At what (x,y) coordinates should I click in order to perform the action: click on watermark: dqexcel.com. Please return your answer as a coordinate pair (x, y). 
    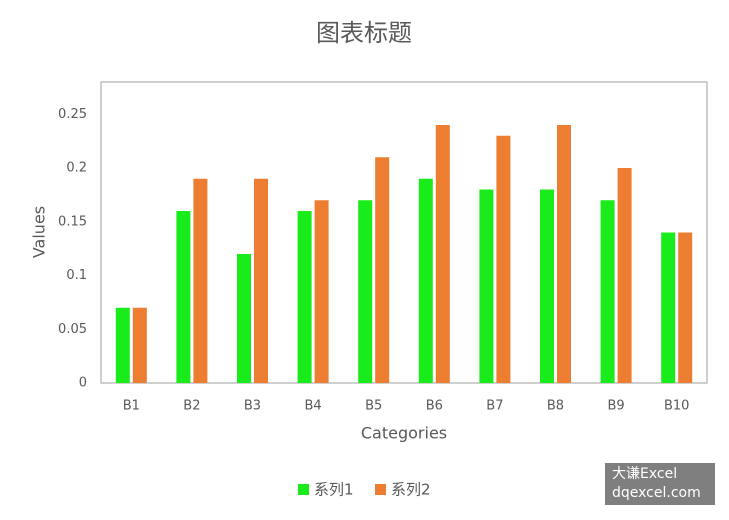
    Looking at the image, I should click on (656, 493).